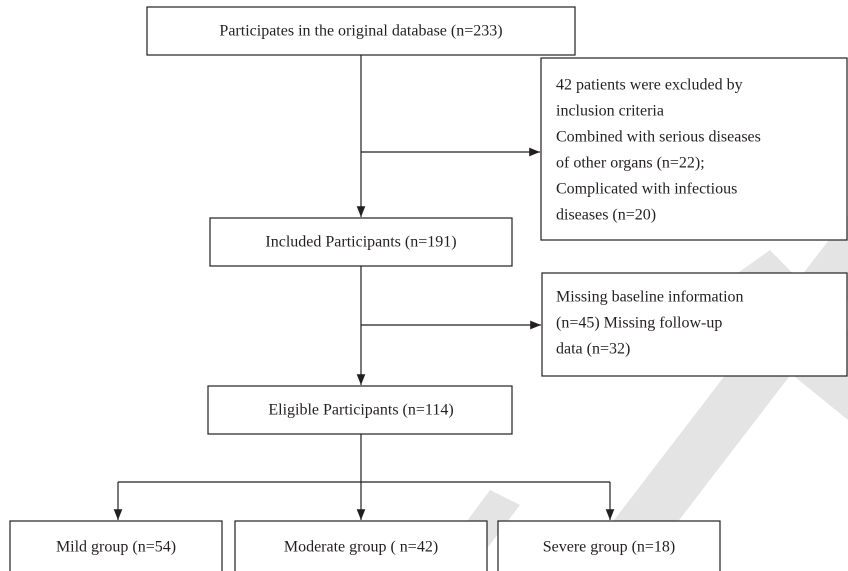  Describe the element at coordinates (646, 189) in the screenshot. I see `box-line: Complicated with infectious` at that location.